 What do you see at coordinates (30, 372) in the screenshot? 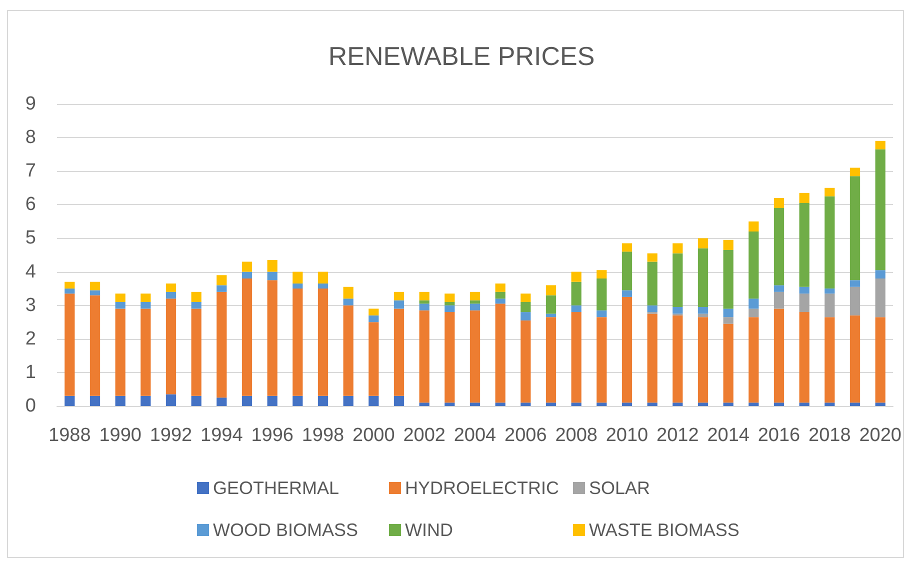
I see `y-tick-label: 1` at bounding box center [30, 372].